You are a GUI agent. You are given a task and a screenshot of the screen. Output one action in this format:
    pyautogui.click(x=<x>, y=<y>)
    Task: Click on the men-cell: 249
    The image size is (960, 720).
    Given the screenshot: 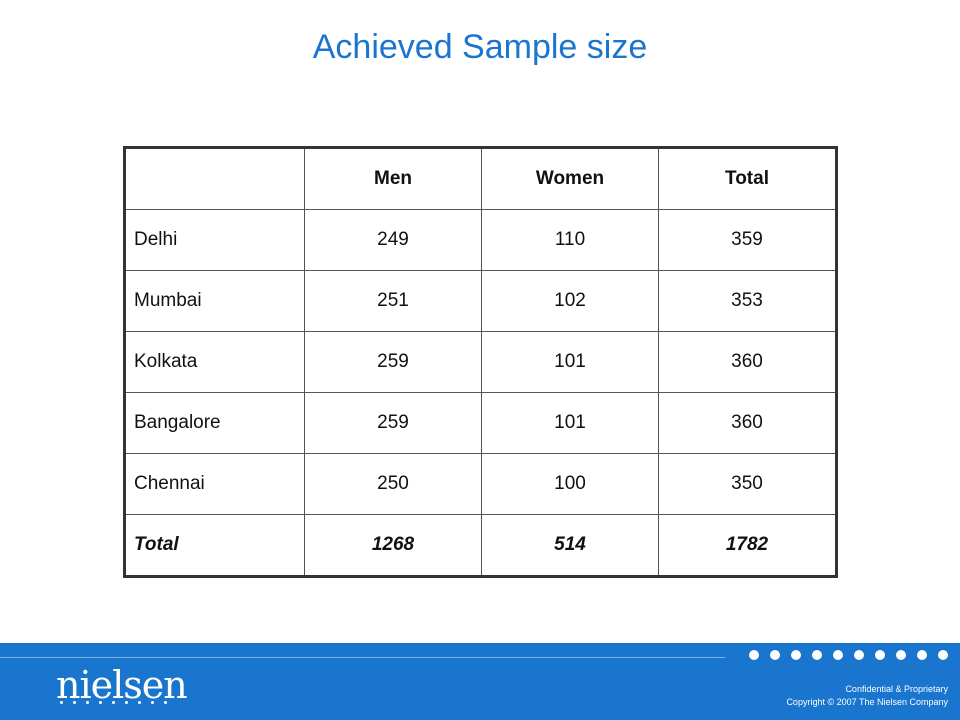 What is the action you would take?
    pyautogui.click(x=393, y=240)
    